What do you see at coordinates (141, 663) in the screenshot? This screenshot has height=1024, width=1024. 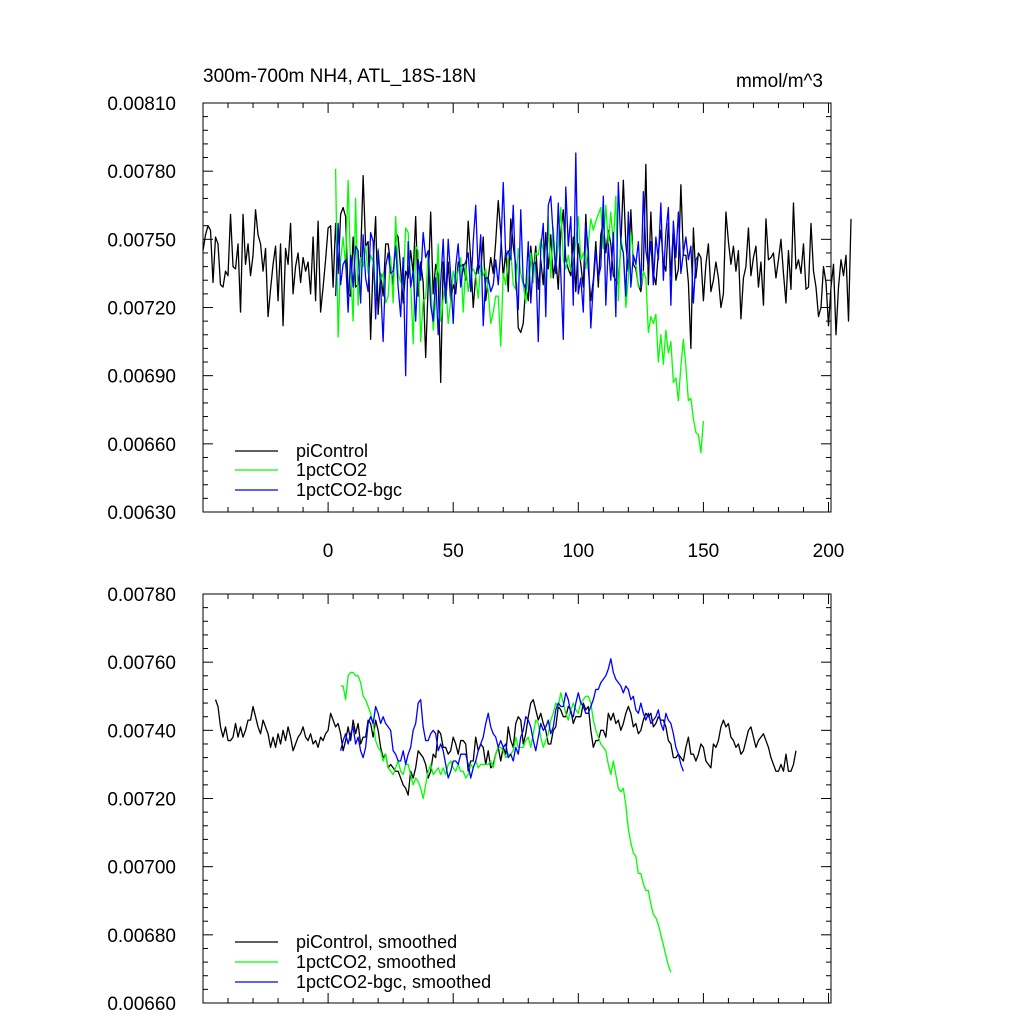 I see `y-tick-label: 0.00760` at bounding box center [141, 663].